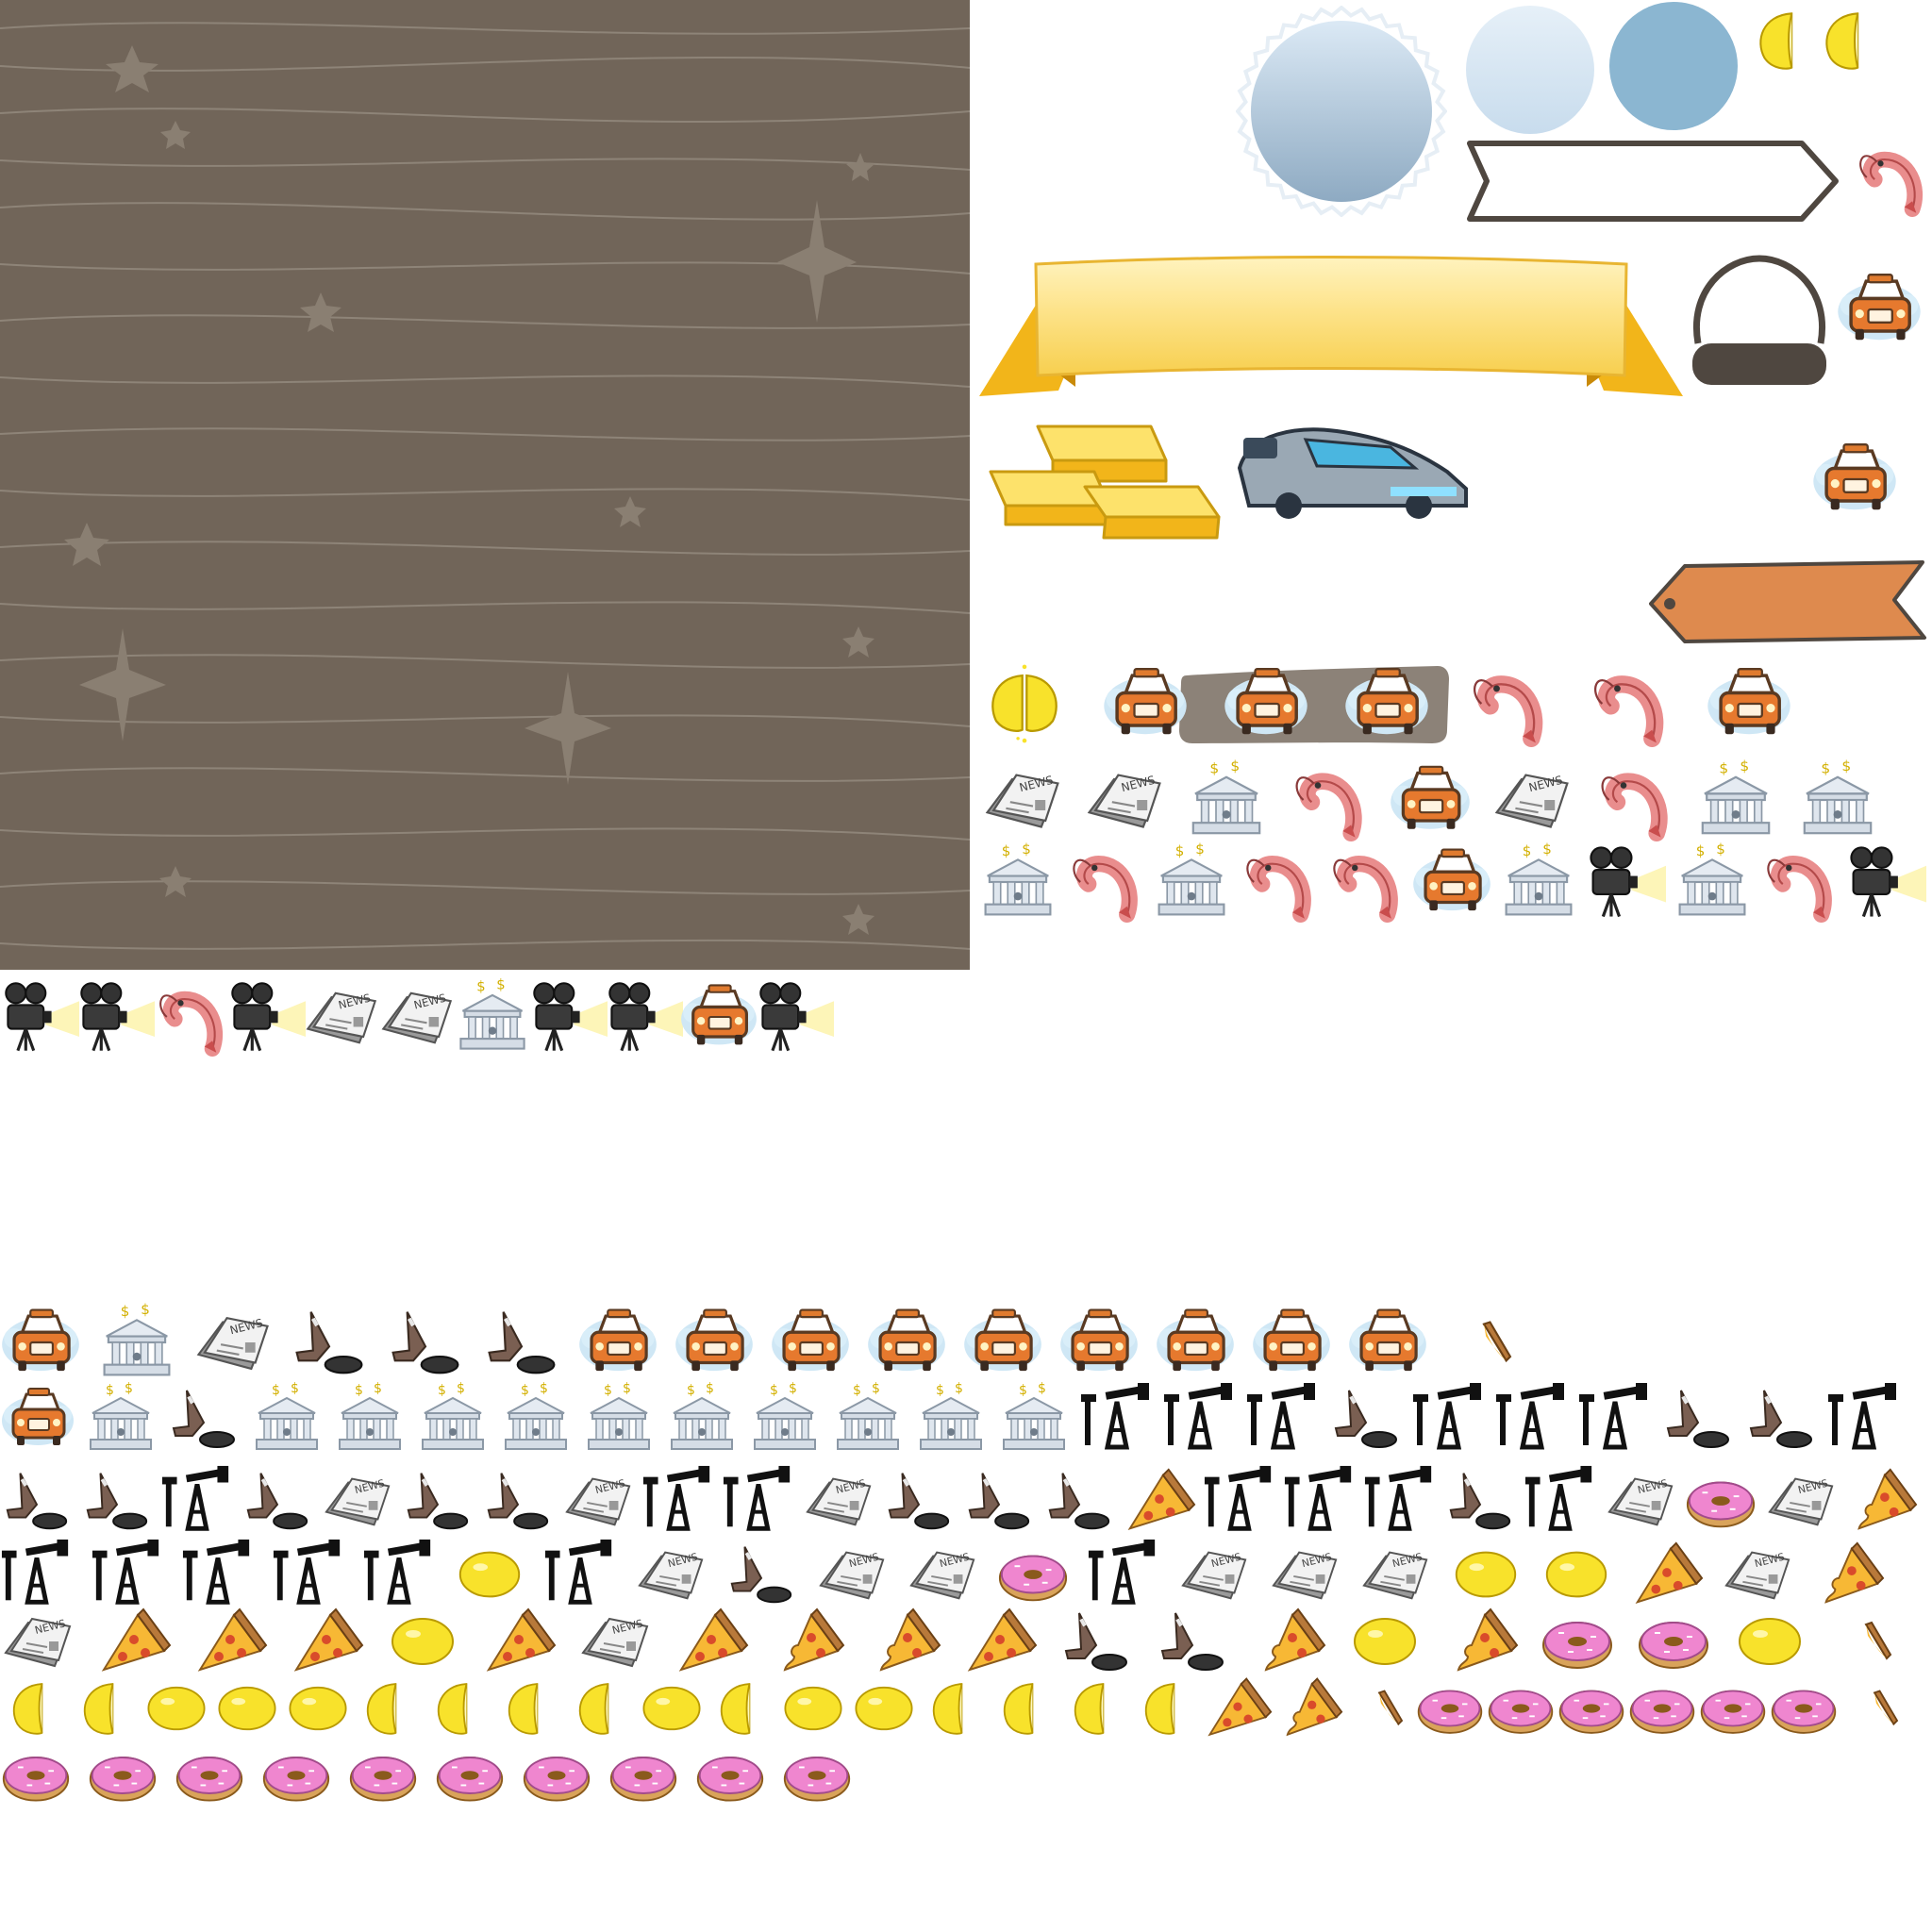 Image resolution: width=1932 pixels, height=1932 pixels. Describe the element at coordinates (1653, 182) in the screenshot. I see `arrow-label-frame` at that location.